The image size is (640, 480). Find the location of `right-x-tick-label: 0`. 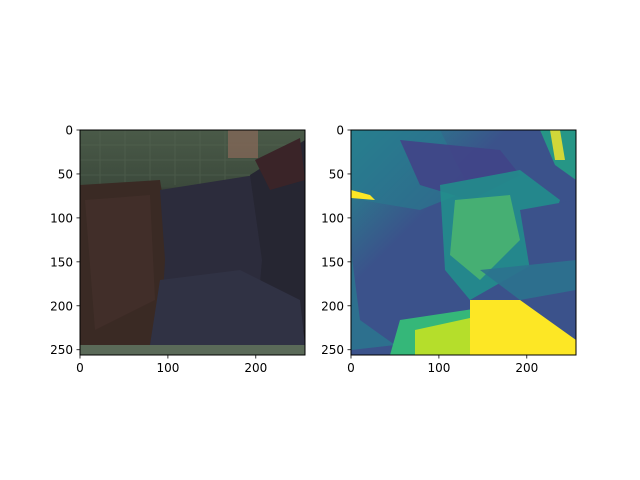

right-x-tick-label: 0 is located at coordinates (351, 368).